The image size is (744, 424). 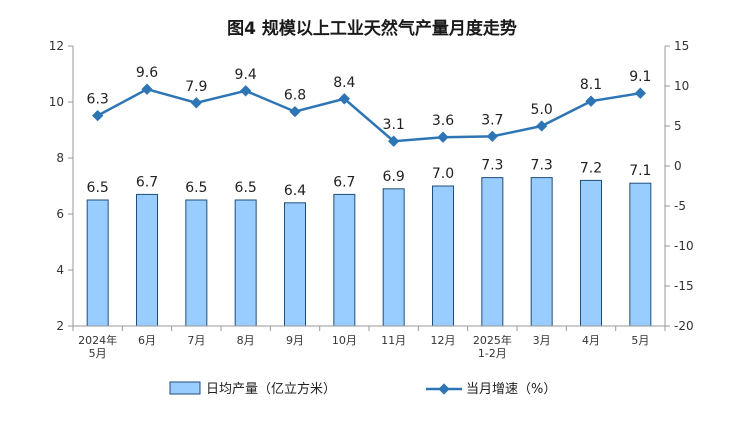 What do you see at coordinates (684, 326) in the screenshot?
I see `y-right-tick-label-0: -20` at bounding box center [684, 326].